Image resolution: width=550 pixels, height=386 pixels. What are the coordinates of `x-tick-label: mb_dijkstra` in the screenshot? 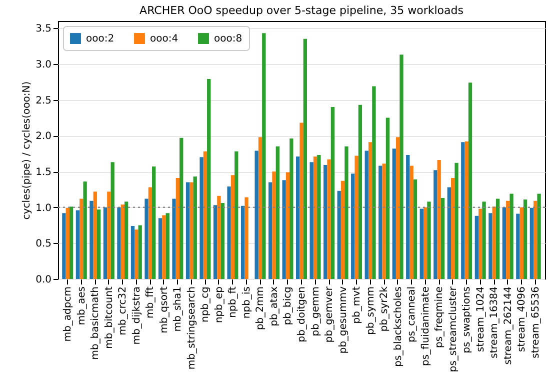 It's located at (136, 315).